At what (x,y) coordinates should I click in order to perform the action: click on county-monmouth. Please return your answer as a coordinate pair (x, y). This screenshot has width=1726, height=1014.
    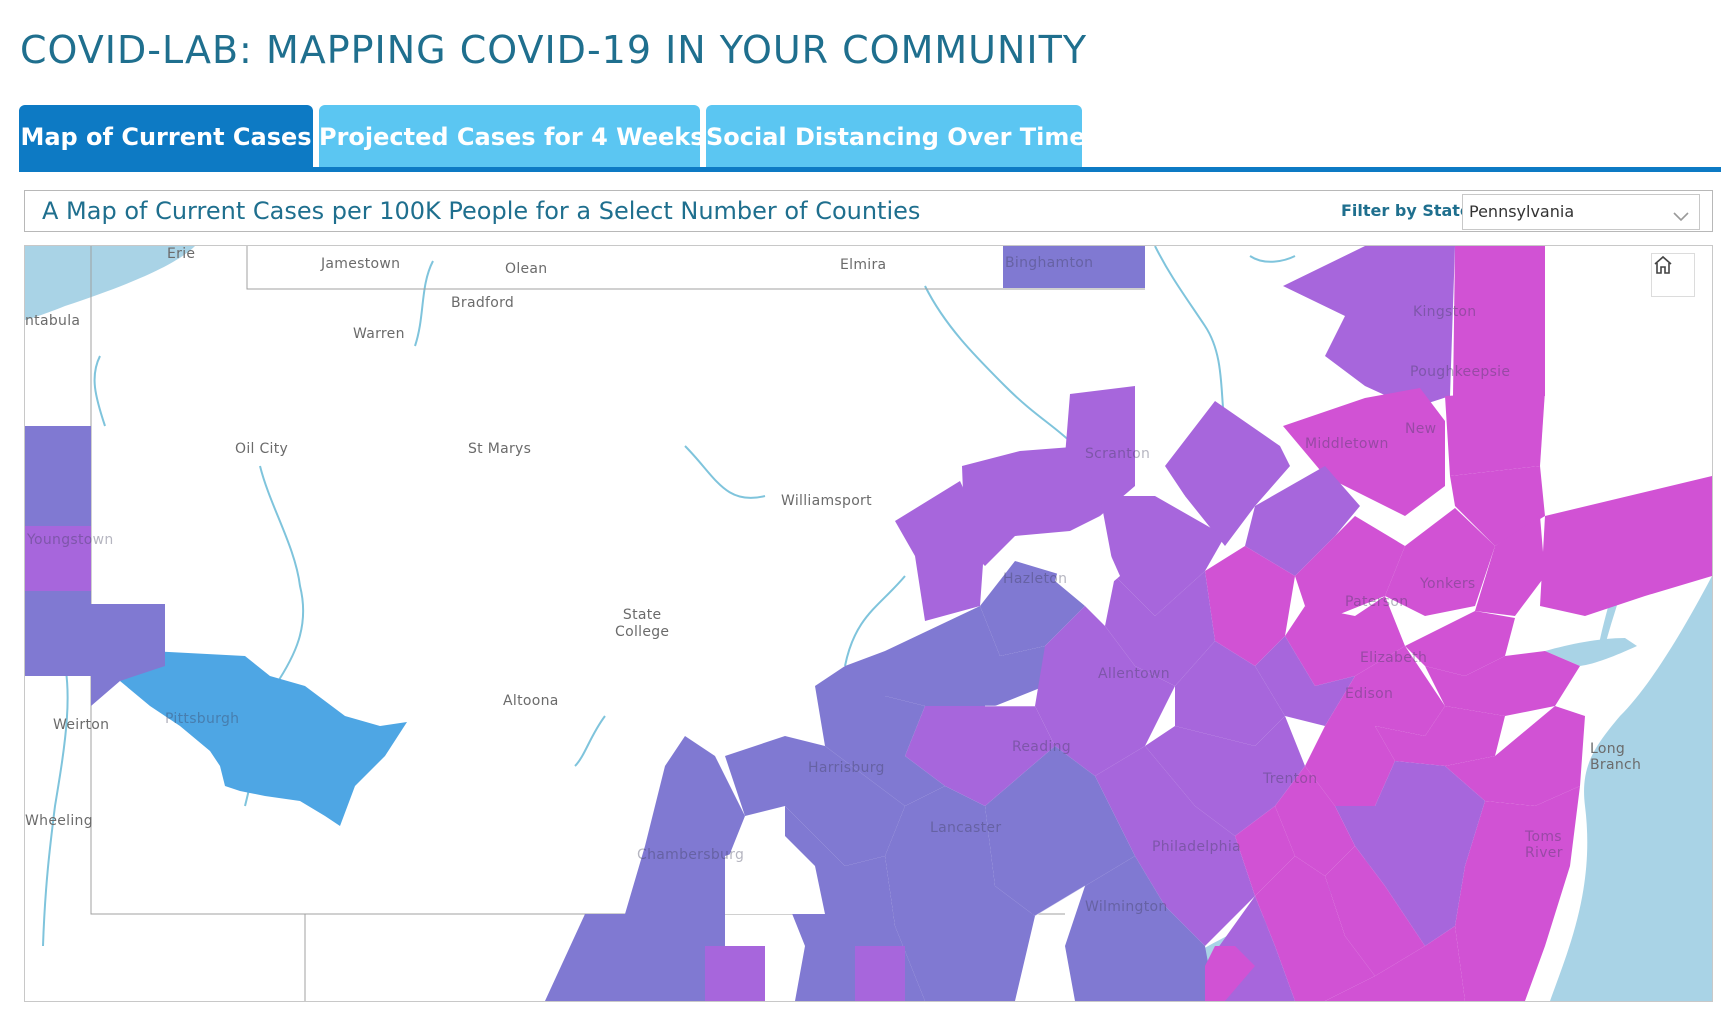
    Looking at the image, I should click on (1515, 756).